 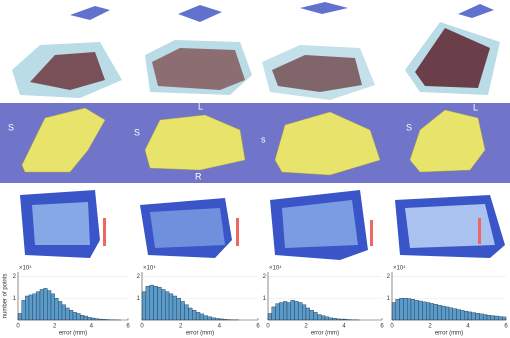 What do you see at coordinates (198, 176) in the screenshot?
I see `orientation-label: R` at bounding box center [198, 176].